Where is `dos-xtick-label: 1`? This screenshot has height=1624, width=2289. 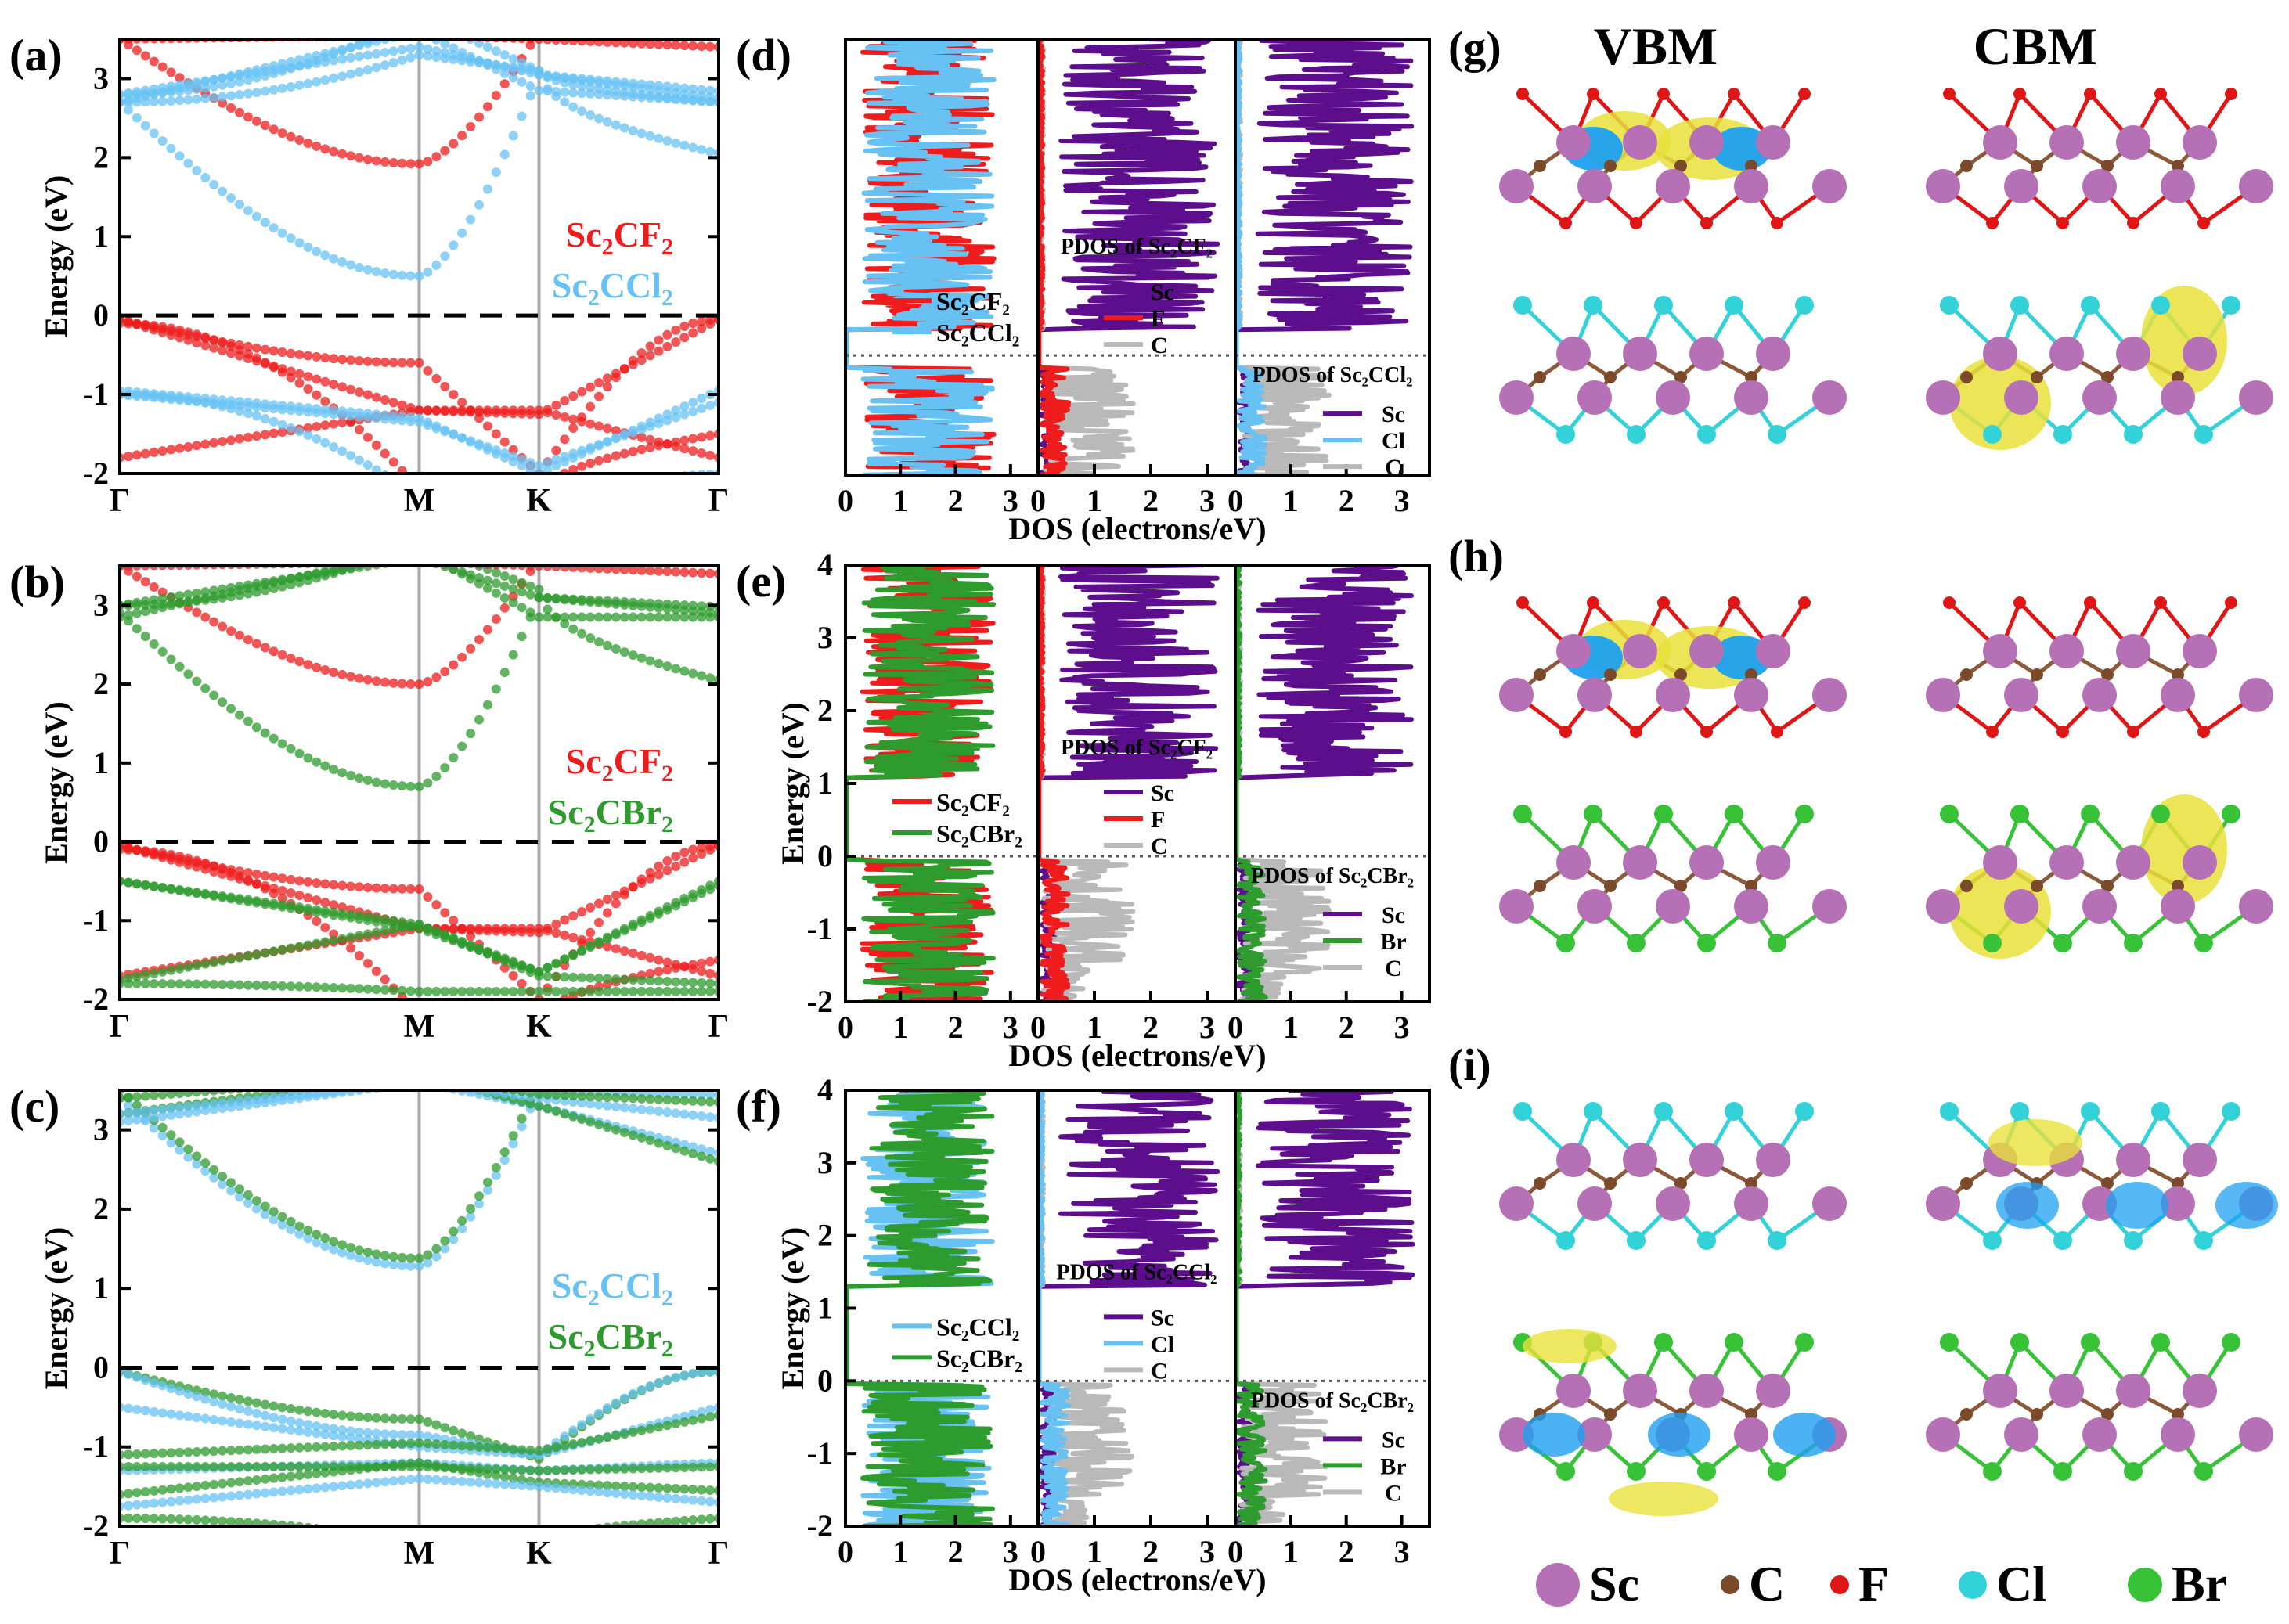 dos-xtick-label: 1 is located at coordinates (1095, 500).